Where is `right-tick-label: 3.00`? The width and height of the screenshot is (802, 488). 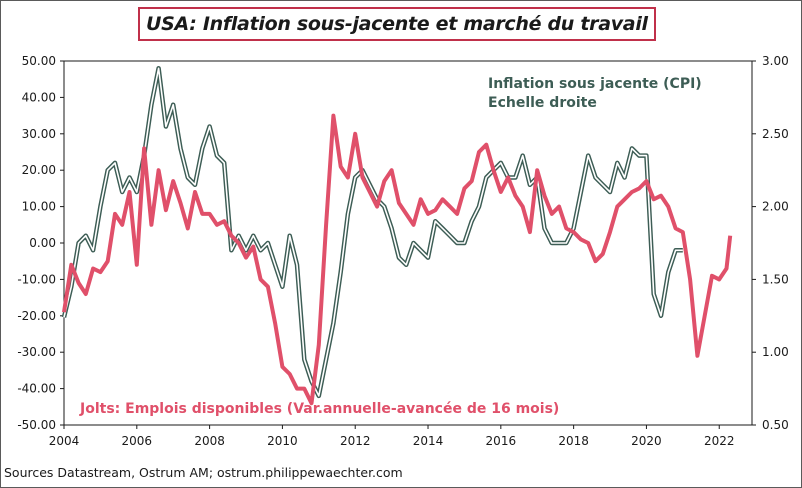 right-tick-label: 3.00 is located at coordinates (775, 61).